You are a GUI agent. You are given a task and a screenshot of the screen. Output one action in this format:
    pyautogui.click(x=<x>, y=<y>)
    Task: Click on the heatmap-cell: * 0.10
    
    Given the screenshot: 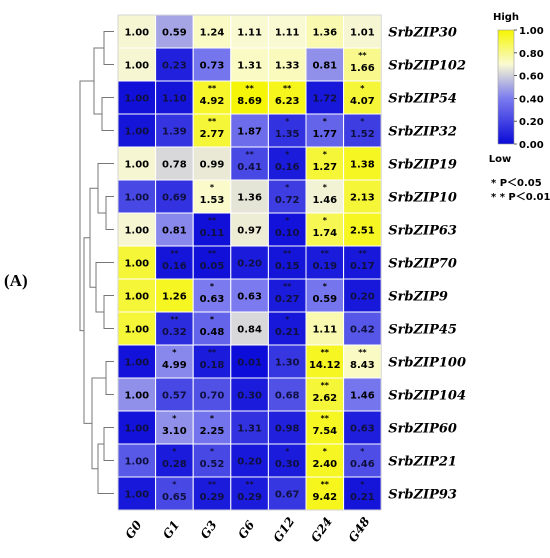 What is the action you would take?
    pyautogui.click(x=287, y=229)
    